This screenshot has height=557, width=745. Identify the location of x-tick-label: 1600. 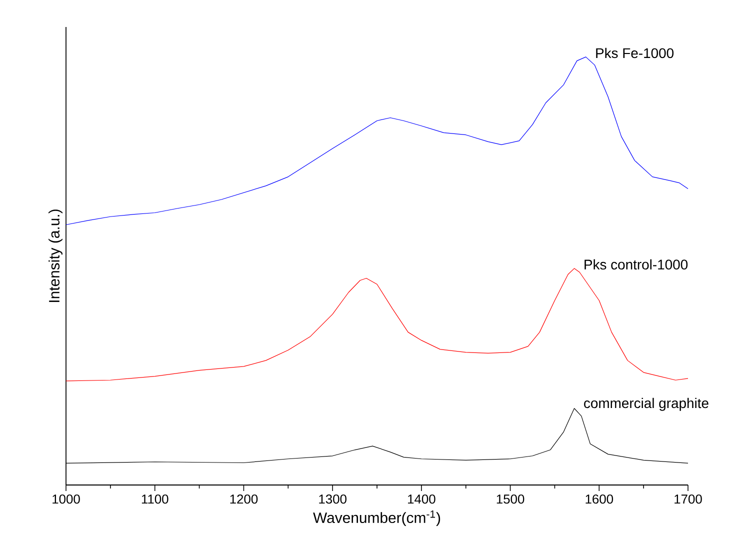
(600, 499).